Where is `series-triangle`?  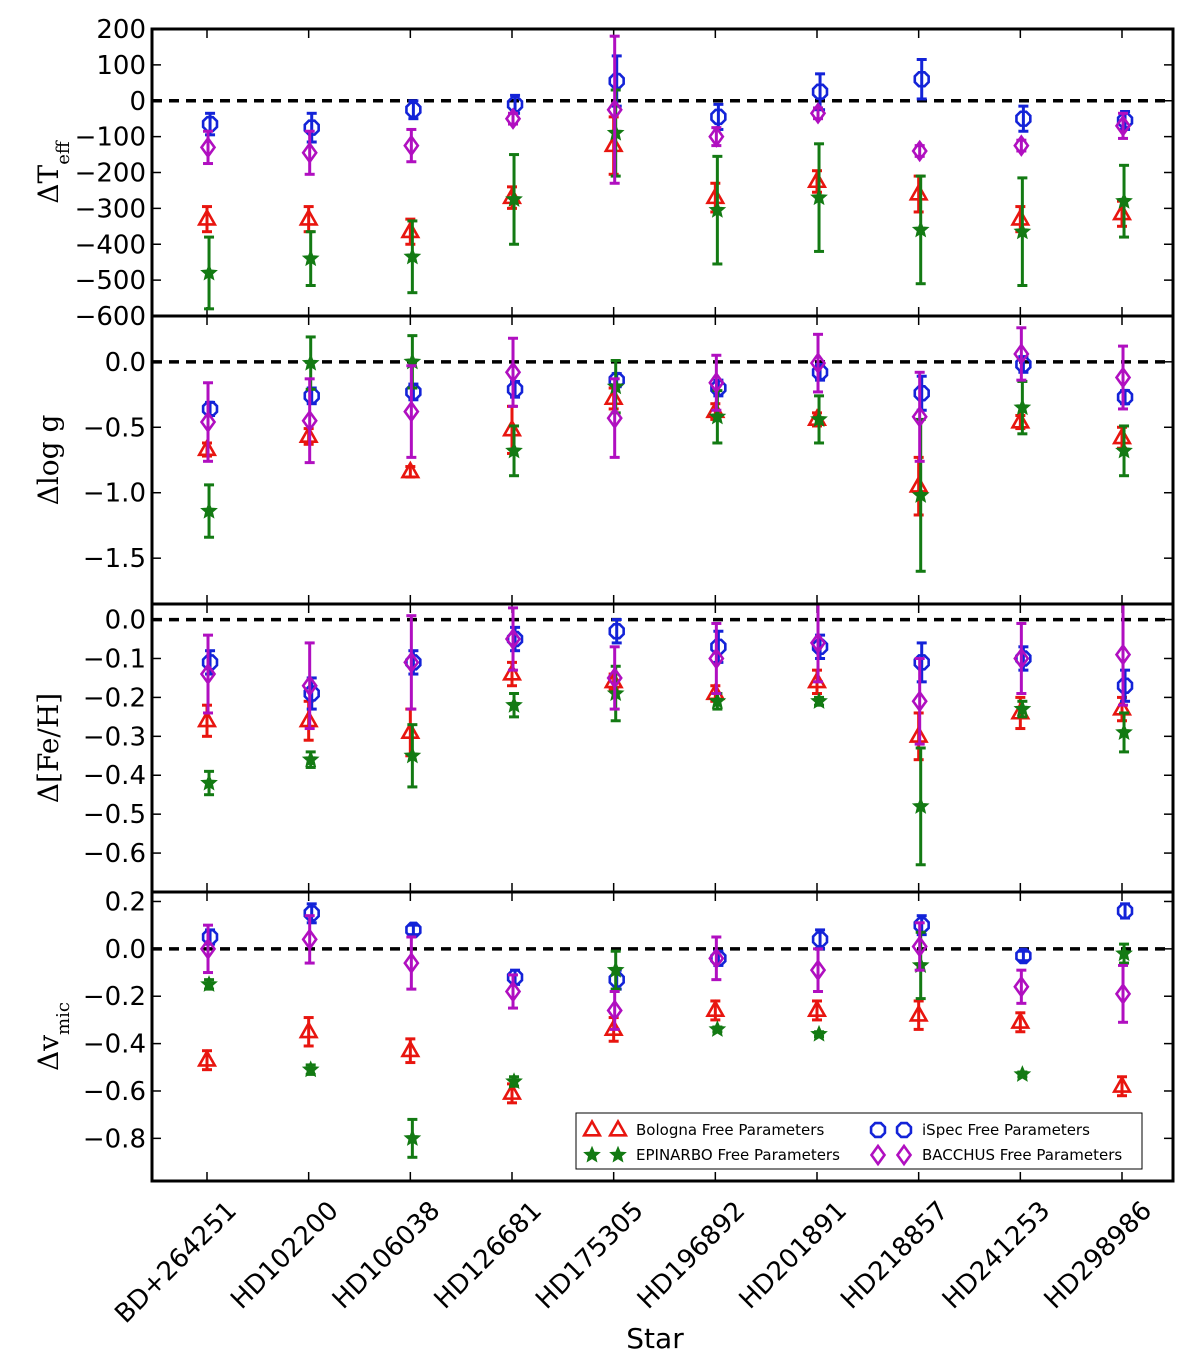 series-triangle is located at coordinates (664, 180).